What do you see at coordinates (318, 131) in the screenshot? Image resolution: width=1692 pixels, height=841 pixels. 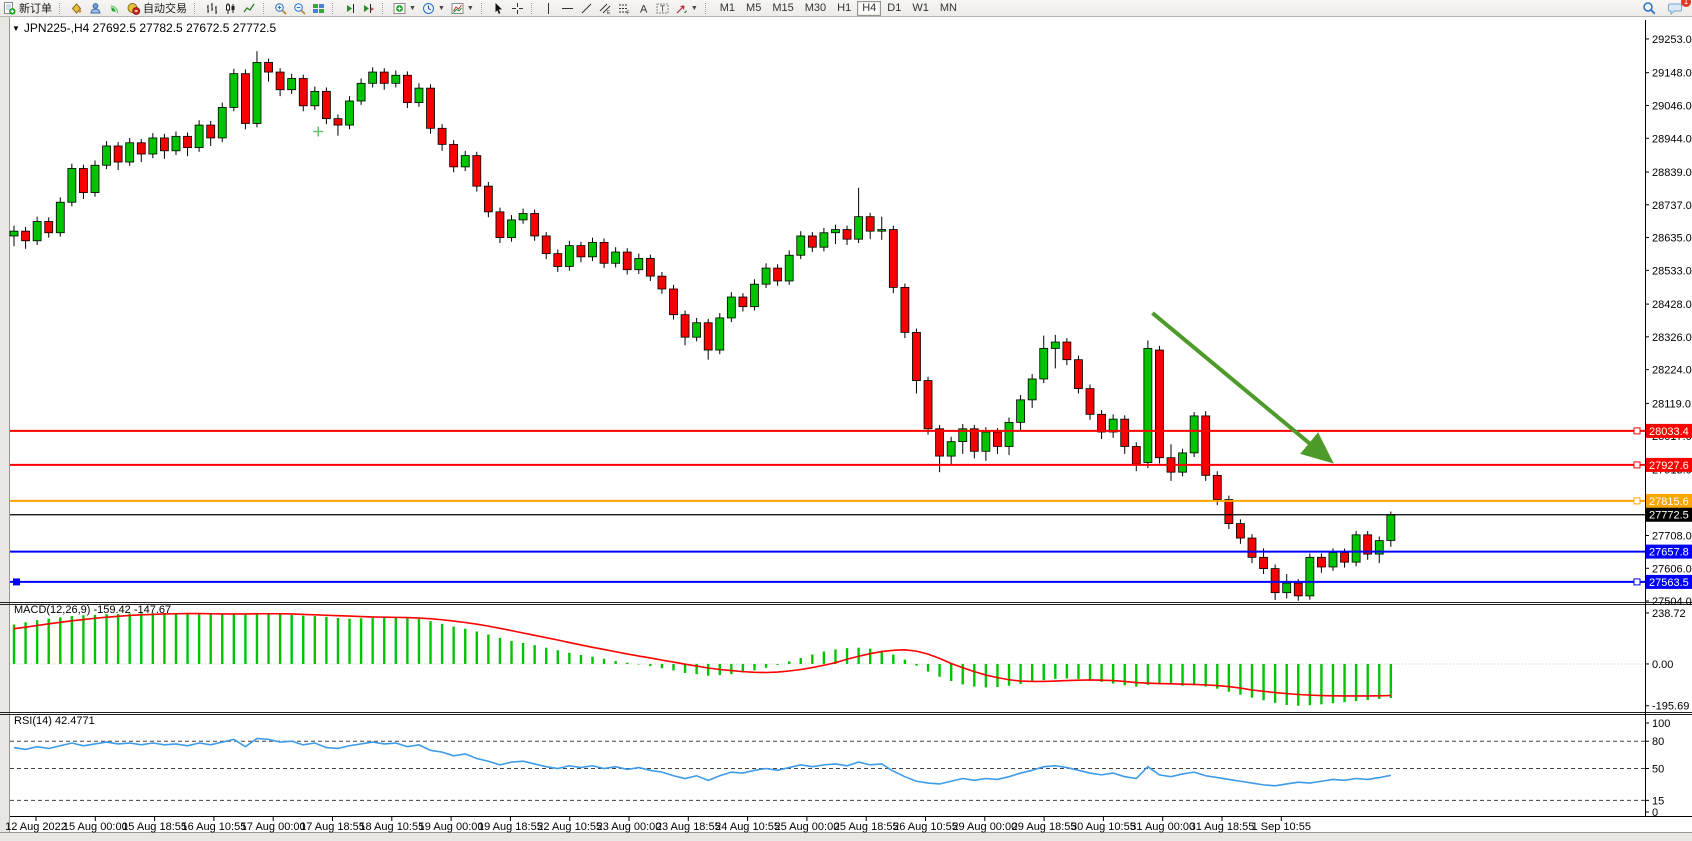 I see `cross-marker` at bounding box center [318, 131].